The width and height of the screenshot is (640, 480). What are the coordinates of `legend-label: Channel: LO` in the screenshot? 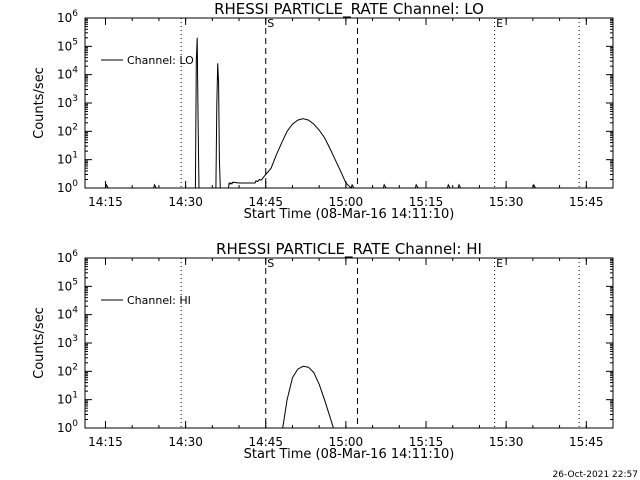 It's located at (160, 60).